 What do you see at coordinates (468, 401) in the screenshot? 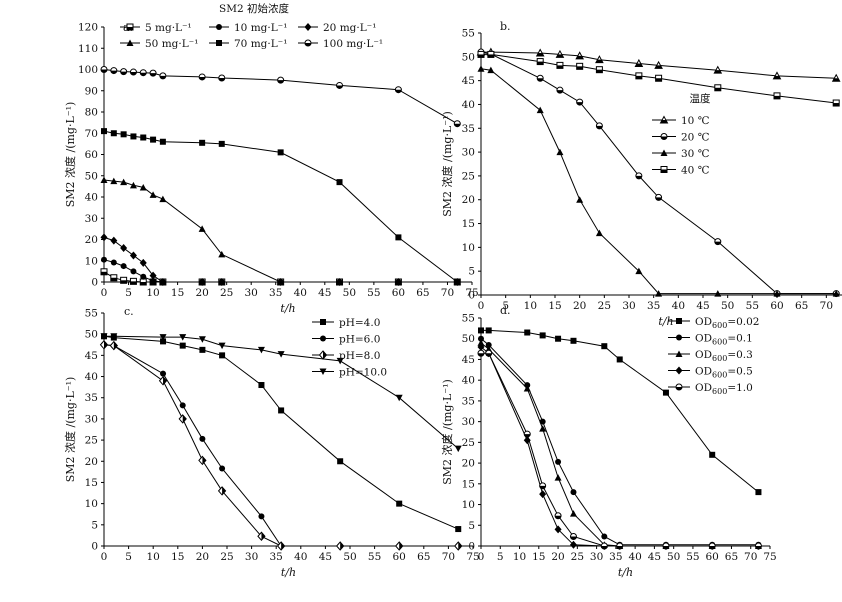
I see `y-tick-label: 35` at bounding box center [468, 401].